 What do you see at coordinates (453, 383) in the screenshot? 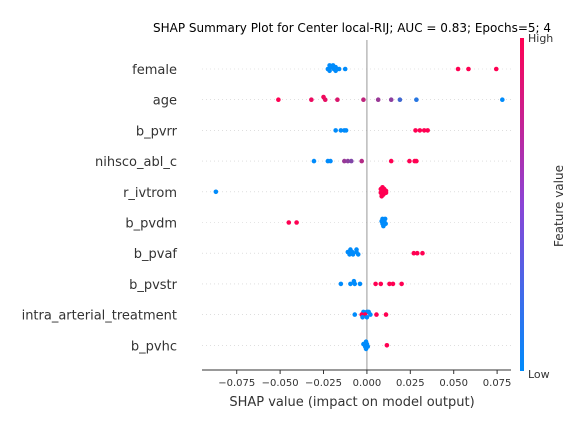
I see `x-tick-label: 0.050` at bounding box center [453, 383].